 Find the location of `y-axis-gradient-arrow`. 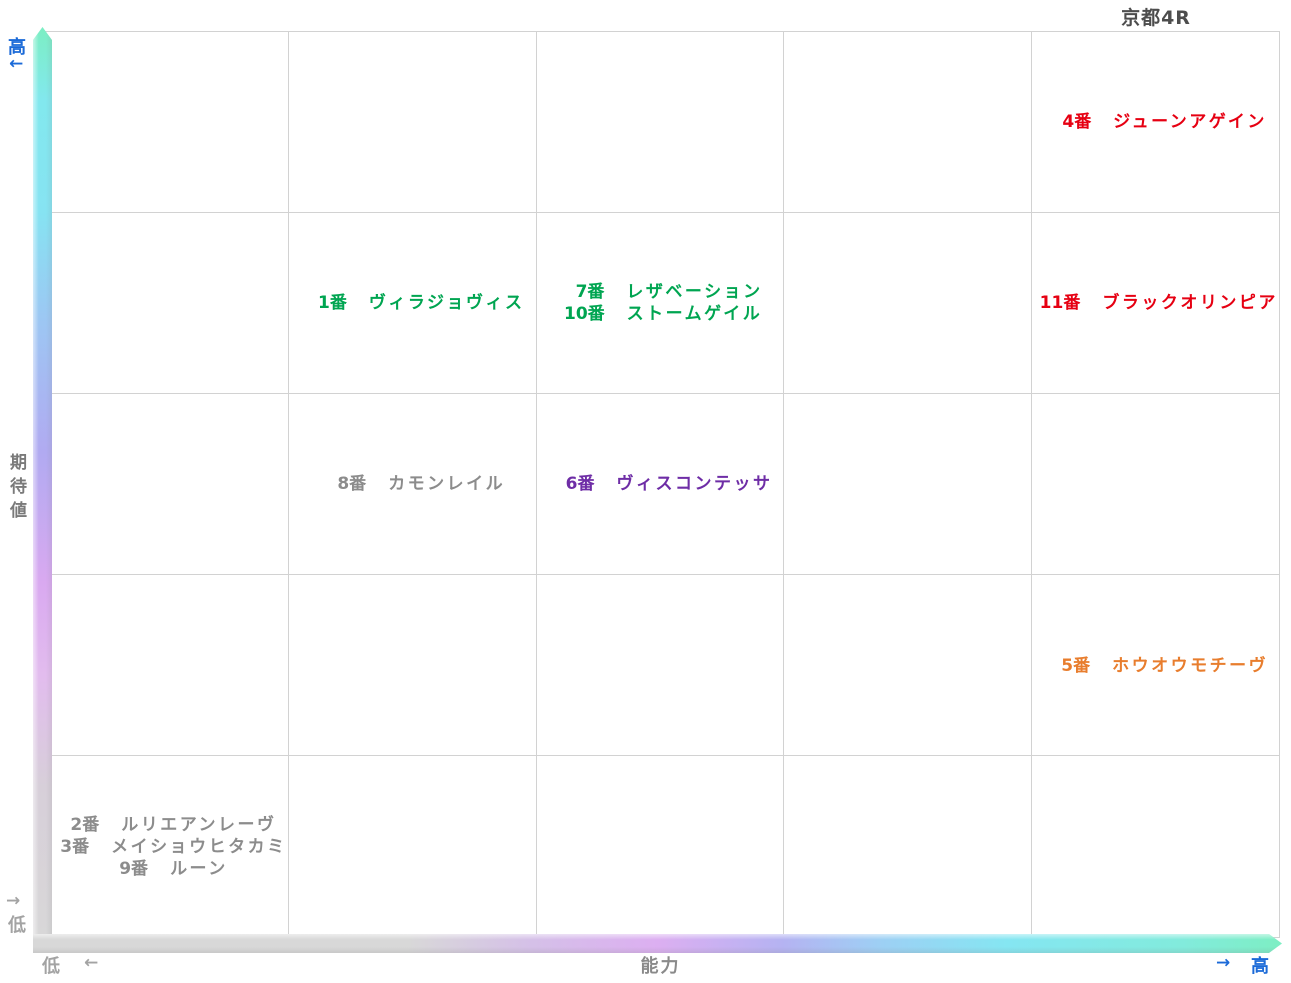

y-axis-gradient-arrow is located at coordinates (42, 490).